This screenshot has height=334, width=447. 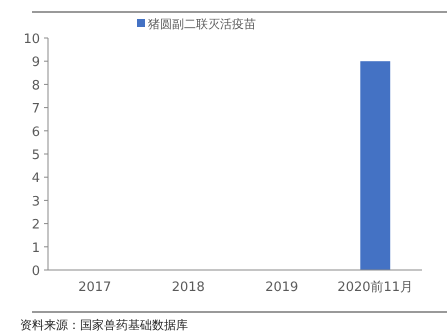 I want to click on y-tick-label: 2, so click(x=36, y=225).